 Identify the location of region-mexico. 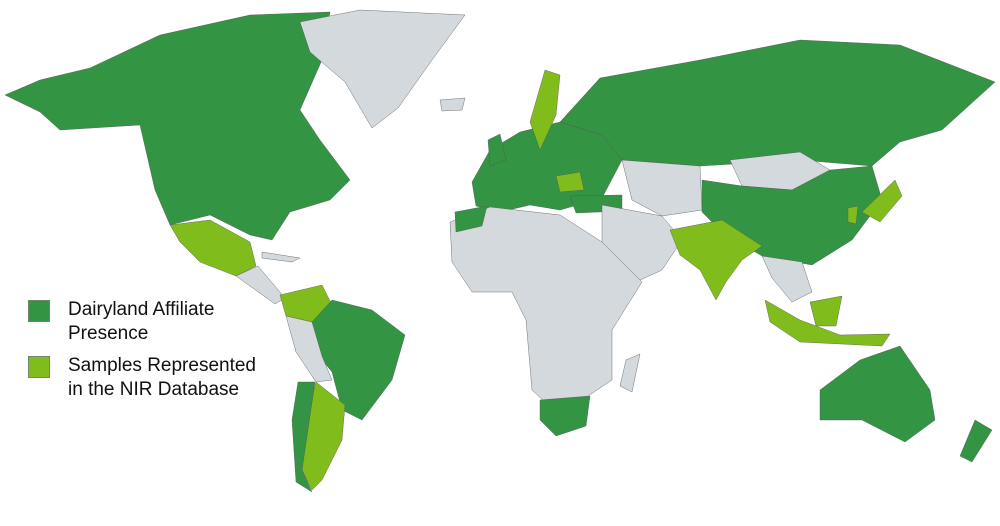
(213, 248).